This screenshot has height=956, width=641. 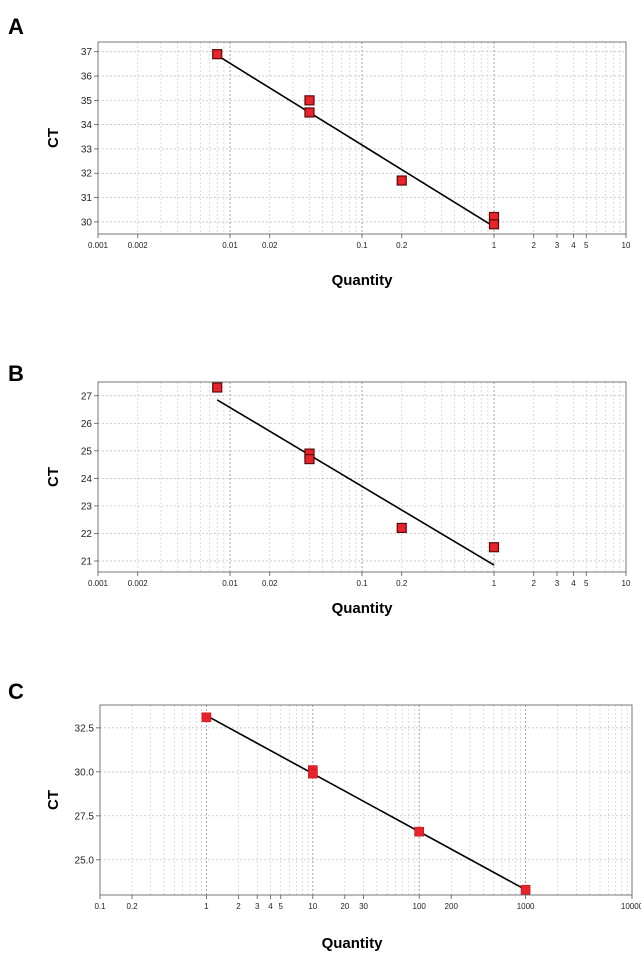 I want to click on y-tick-label: 34, so click(x=87, y=125).